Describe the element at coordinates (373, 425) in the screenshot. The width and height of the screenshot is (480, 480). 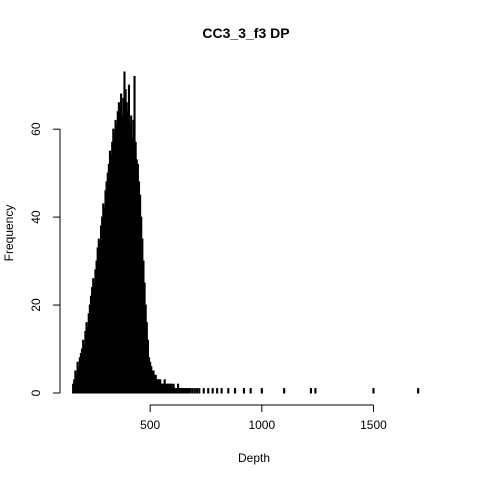
I see `x-tick-label: 1500` at that location.